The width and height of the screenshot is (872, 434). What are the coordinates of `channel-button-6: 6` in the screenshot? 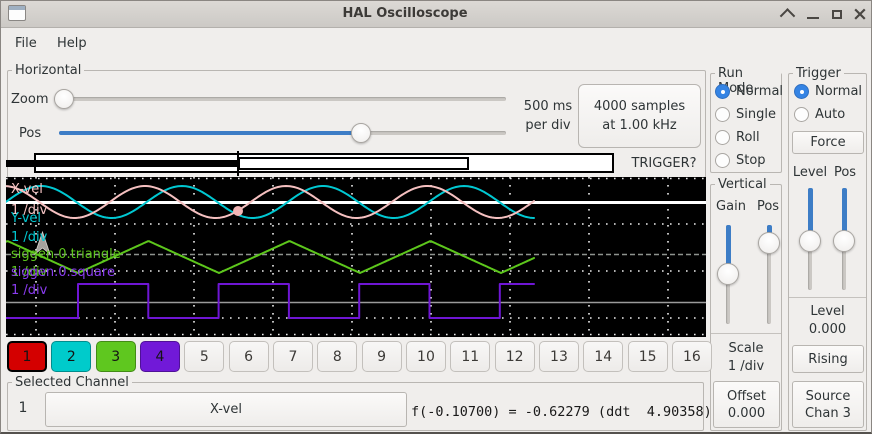 It's located at (248, 356).